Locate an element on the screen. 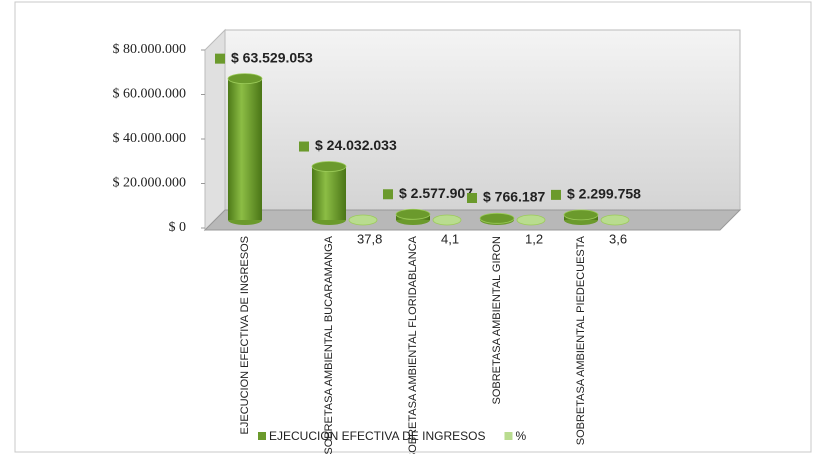 Image resolution: width=814 pixels, height=454 pixels. floor is located at coordinates (472, 220).